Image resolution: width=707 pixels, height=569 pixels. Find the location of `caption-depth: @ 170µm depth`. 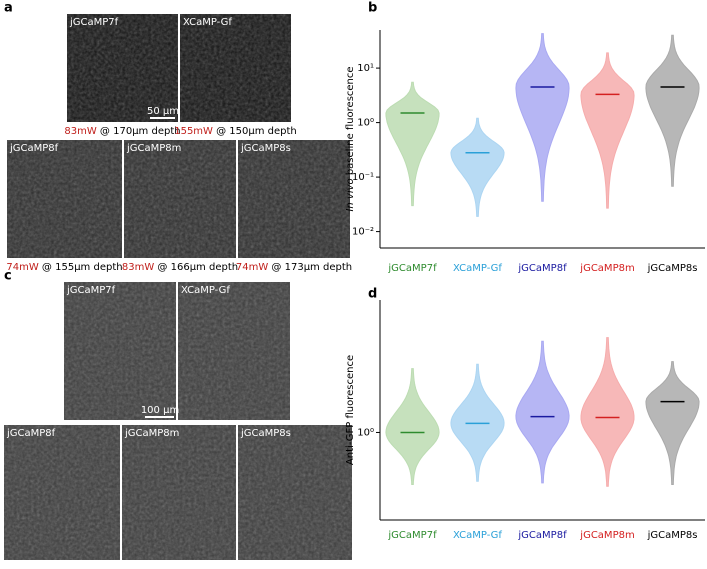

caption-depth: @ 170µm depth is located at coordinates (139, 131).